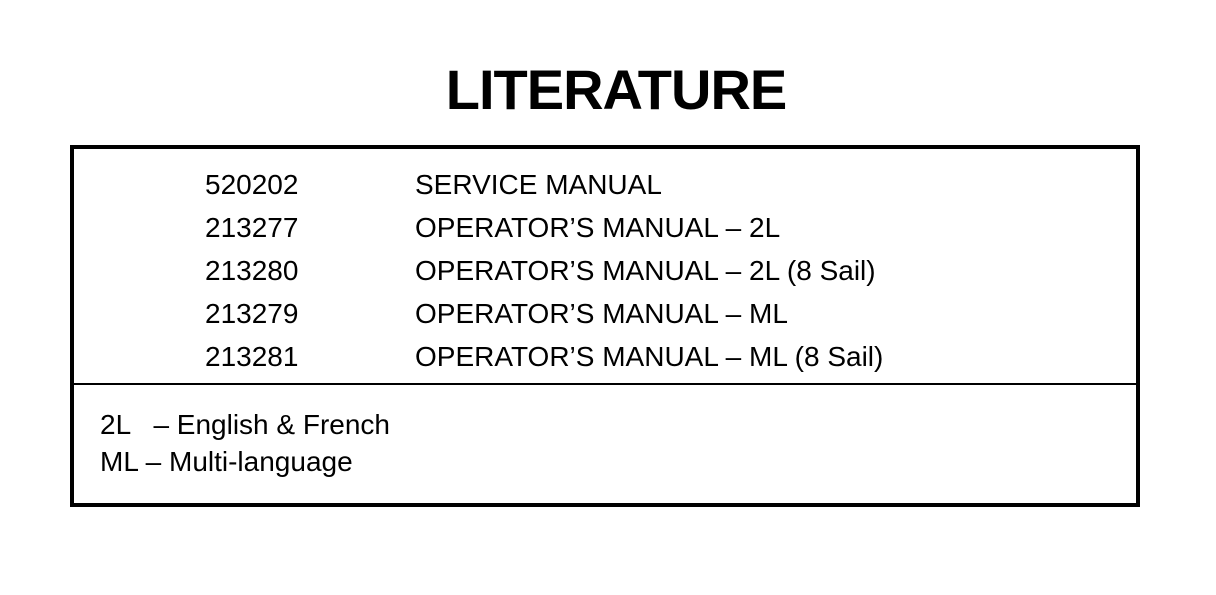 The width and height of the screenshot is (1216, 595). Describe the element at coordinates (252, 227) in the screenshot. I see `part-number: 213277` at that location.